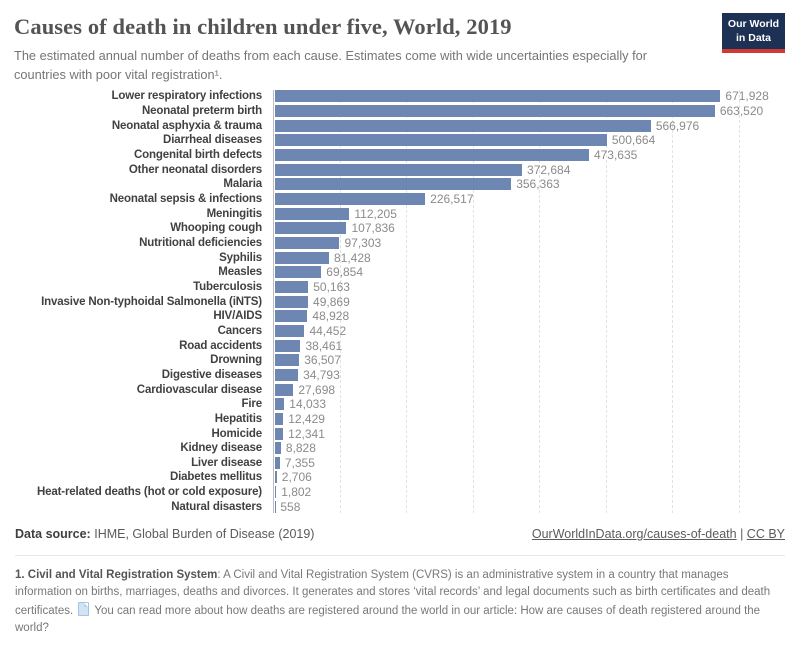  Describe the element at coordinates (765, 534) in the screenshot. I see `license-link: CC BY` at that location.